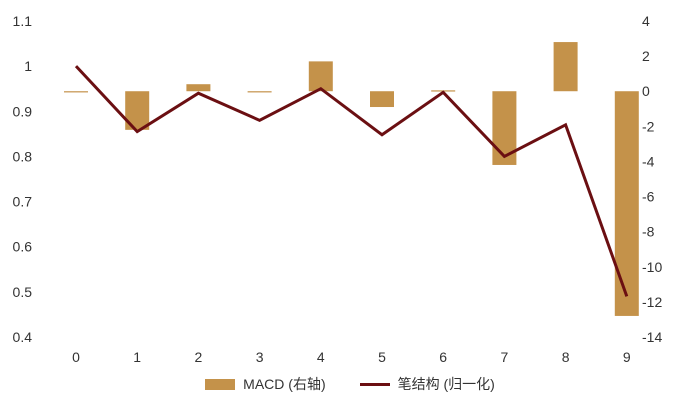 This screenshot has width=700, height=415. Describe the element at coordinates (23, 247) in the screenshot. I see `left-tick-label: 0.6` at that location.